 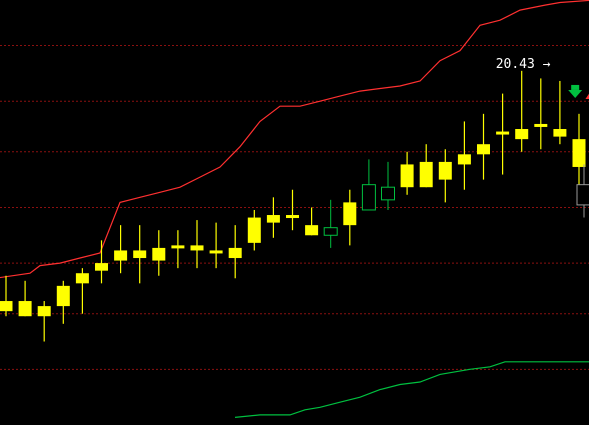 I want to click on peak-price-label: 20.43 →, so click(x=523, y=64).